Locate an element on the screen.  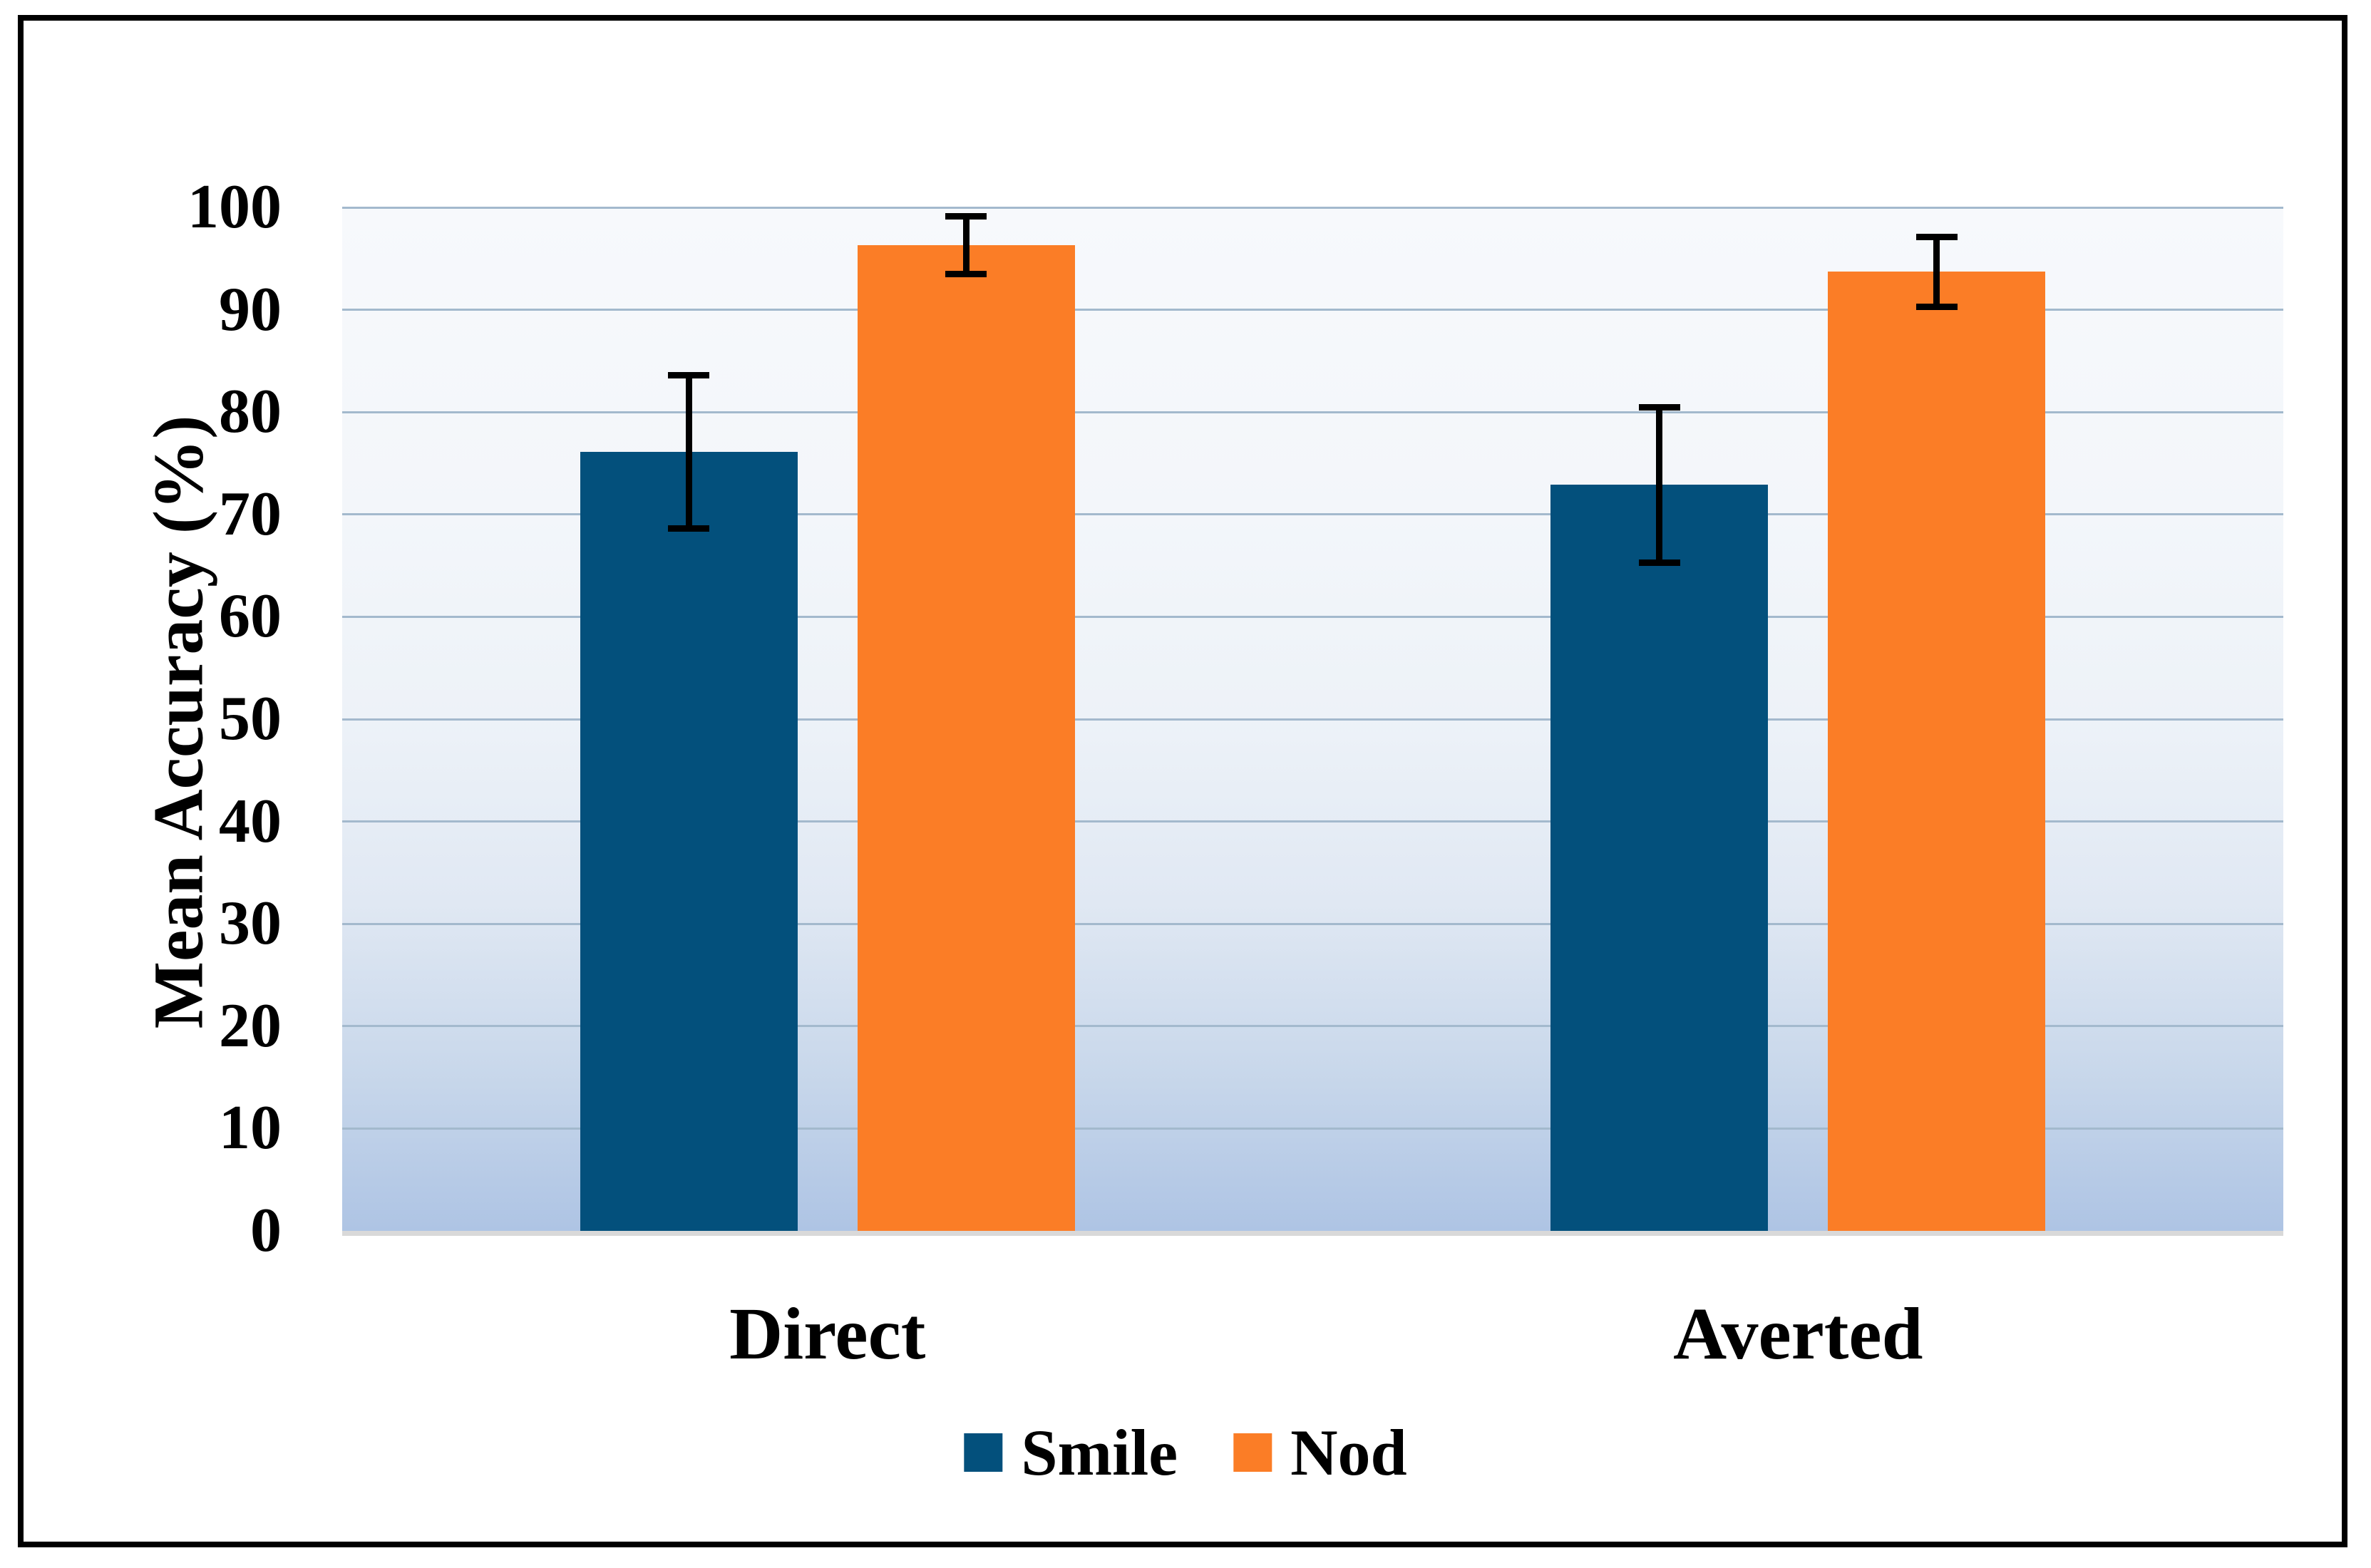
category-label-averted: Averted is located at coordinates (1798, 1334).